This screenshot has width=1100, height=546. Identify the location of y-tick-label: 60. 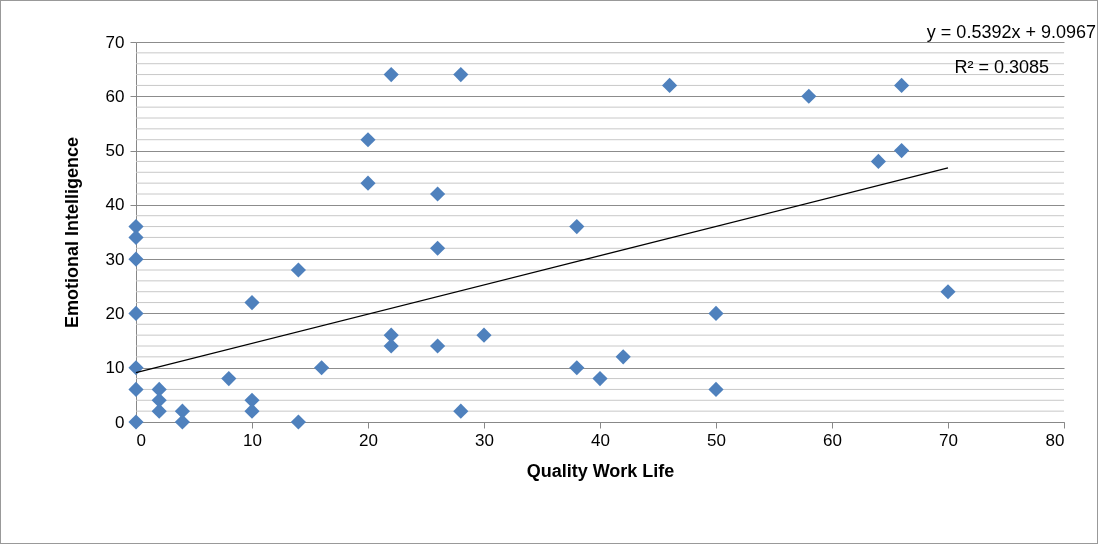
(115, 96).